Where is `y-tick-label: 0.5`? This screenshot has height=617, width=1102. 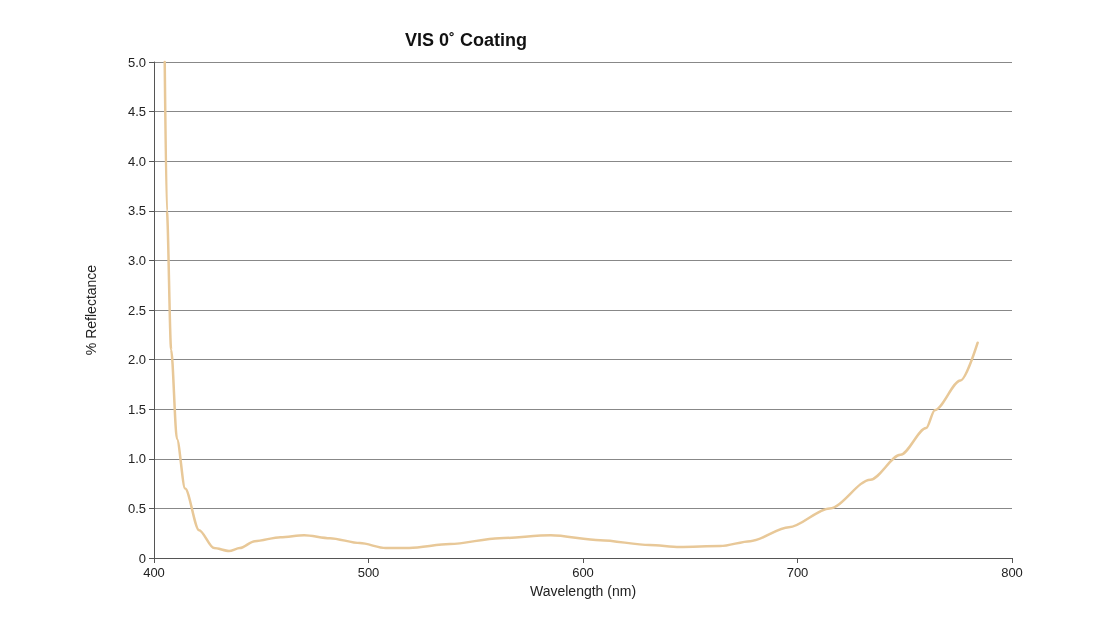 y-tick-label: 0.5 is located at coordinates (136, 508).